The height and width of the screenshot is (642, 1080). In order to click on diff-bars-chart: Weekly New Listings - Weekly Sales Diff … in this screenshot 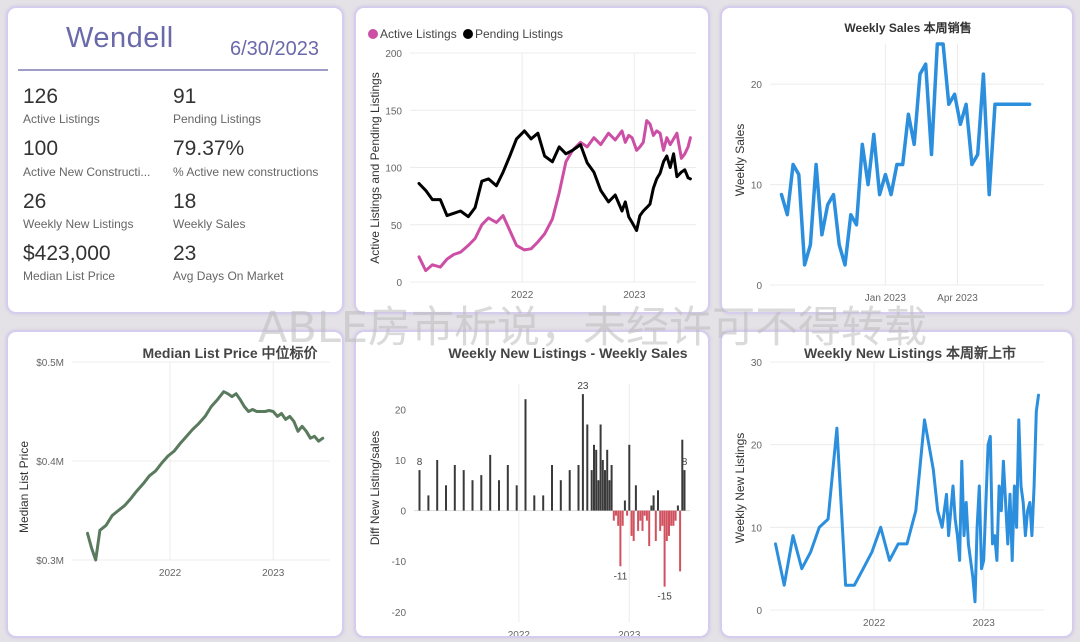, I will do `click(529, 490)`.